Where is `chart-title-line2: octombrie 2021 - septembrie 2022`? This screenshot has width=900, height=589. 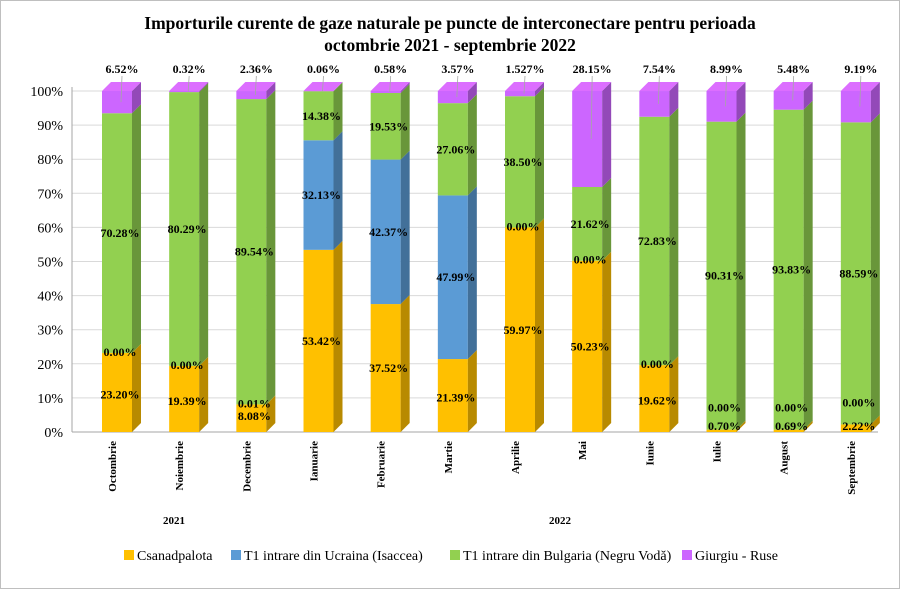 chart-title-line2: octombrie 2021 - septembrie 2022 is located at coordinates (450, 45).